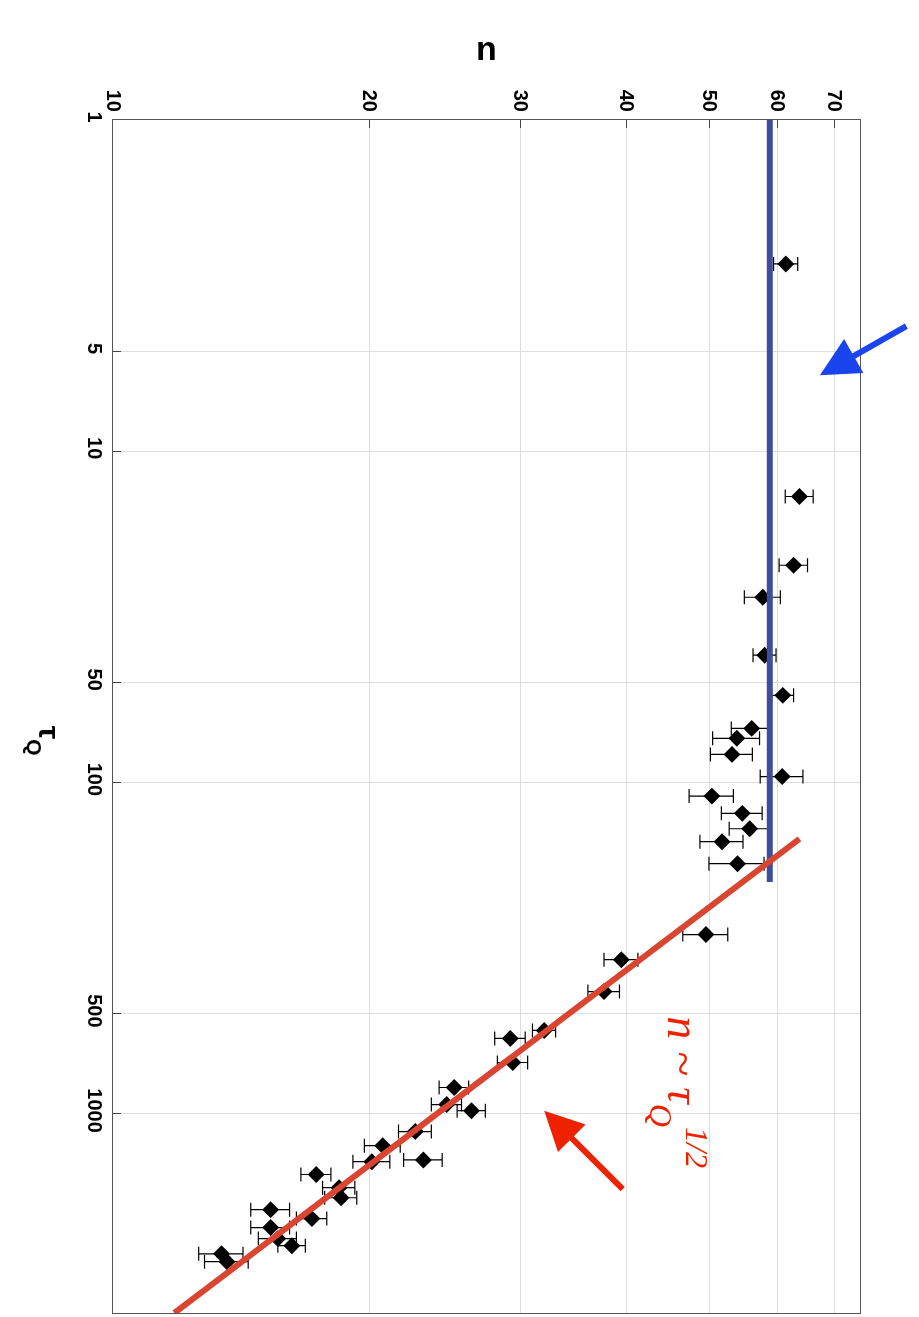  What do you see at coordinates (113, 100) in the screenshot?
I see `x-tick-label: 10` at bounding box center [113, 100].